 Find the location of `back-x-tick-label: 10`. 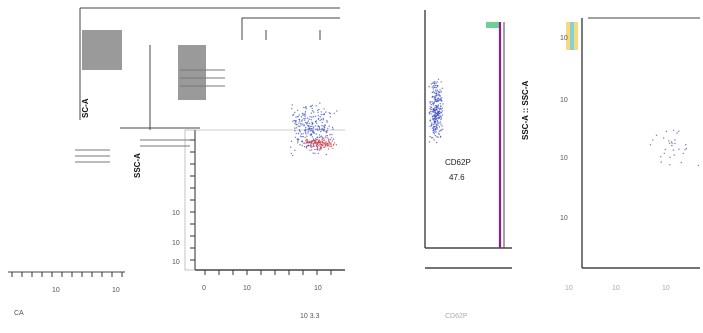

back-x-tick-label: 10 is located at coordinates (116, 290).